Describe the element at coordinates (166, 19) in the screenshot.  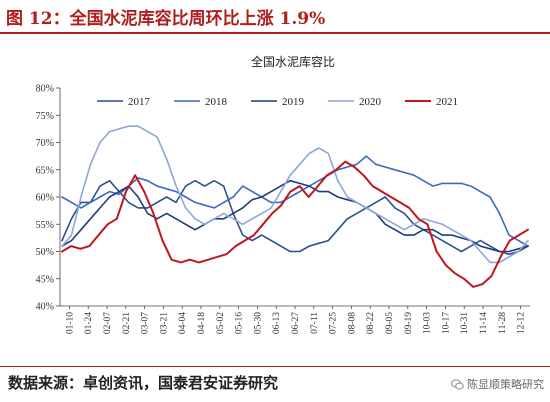
I see `figure-title: 图 12：全国水泥库容比周环比上涨 1.9%` at that location.